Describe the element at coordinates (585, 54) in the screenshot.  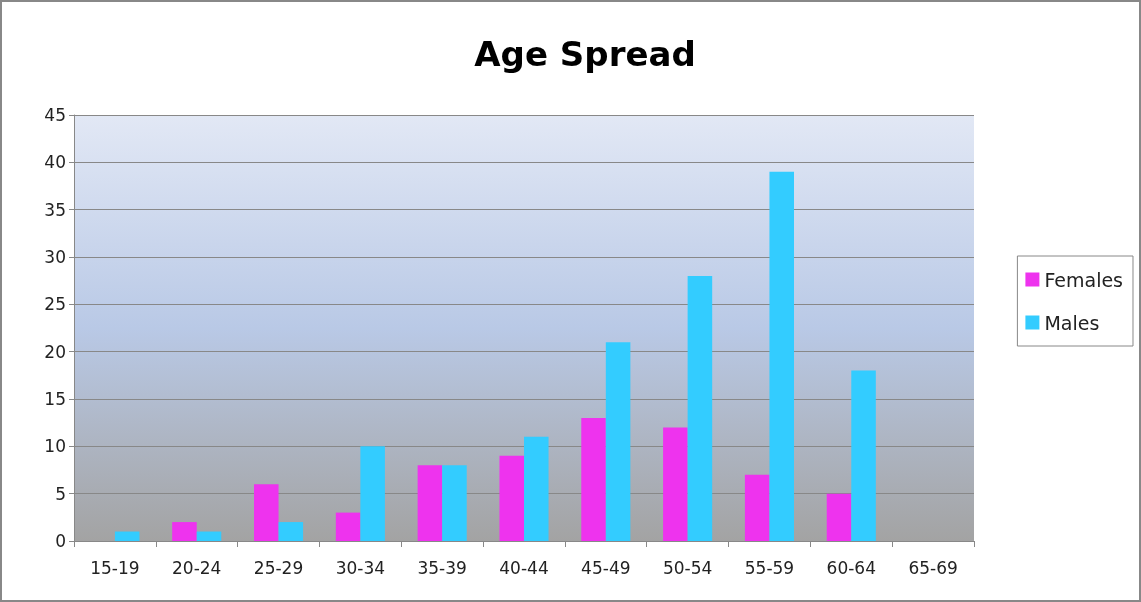
I see `chart-title: Age Spread` at that location.